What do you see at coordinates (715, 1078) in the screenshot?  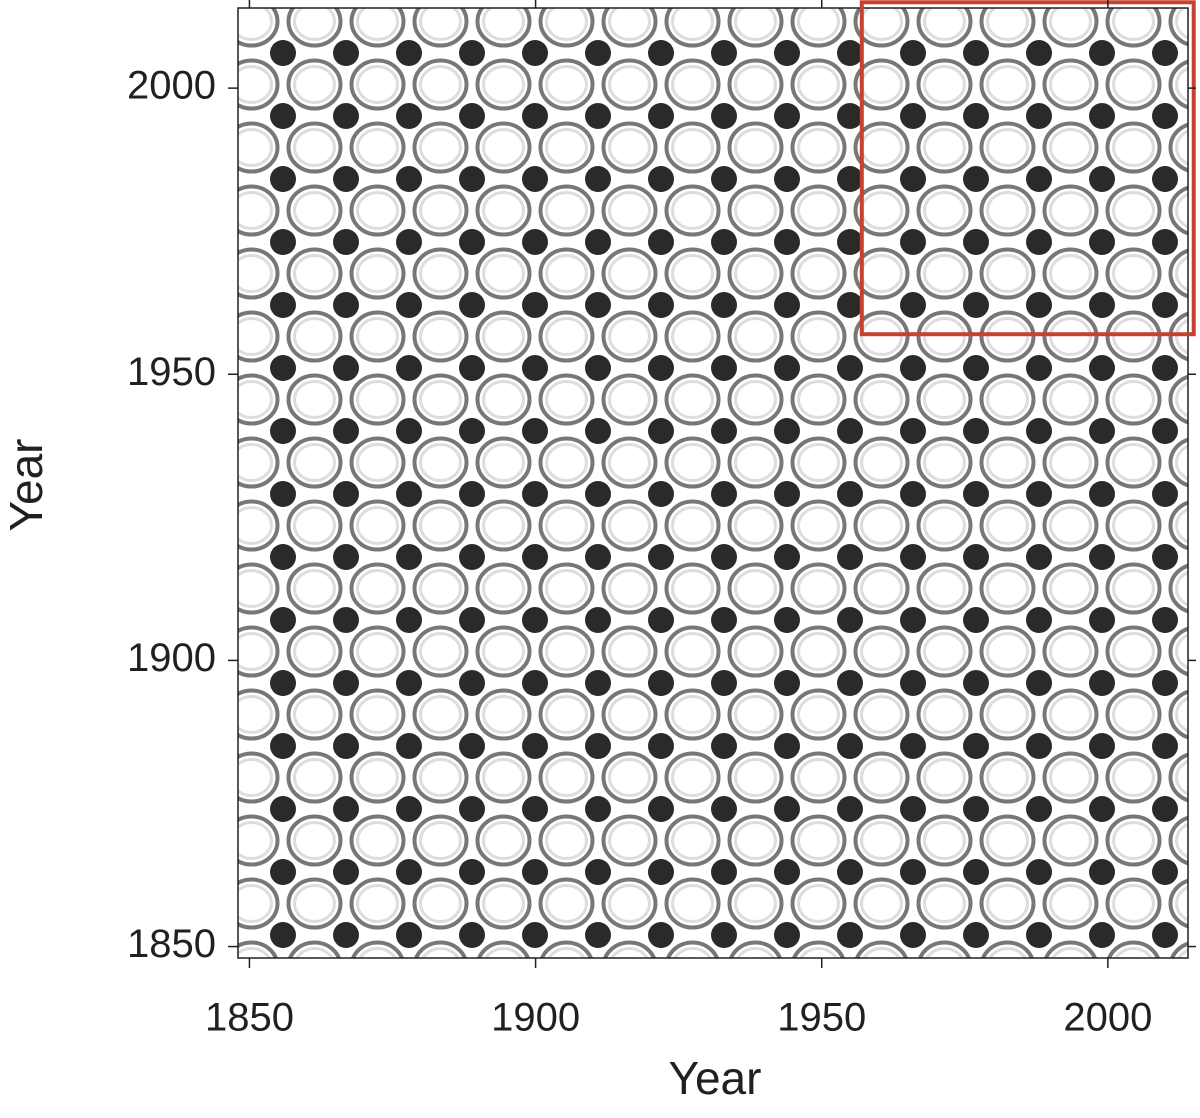 I see `x-axis-title: Year` at bounding box center [715, 1078].